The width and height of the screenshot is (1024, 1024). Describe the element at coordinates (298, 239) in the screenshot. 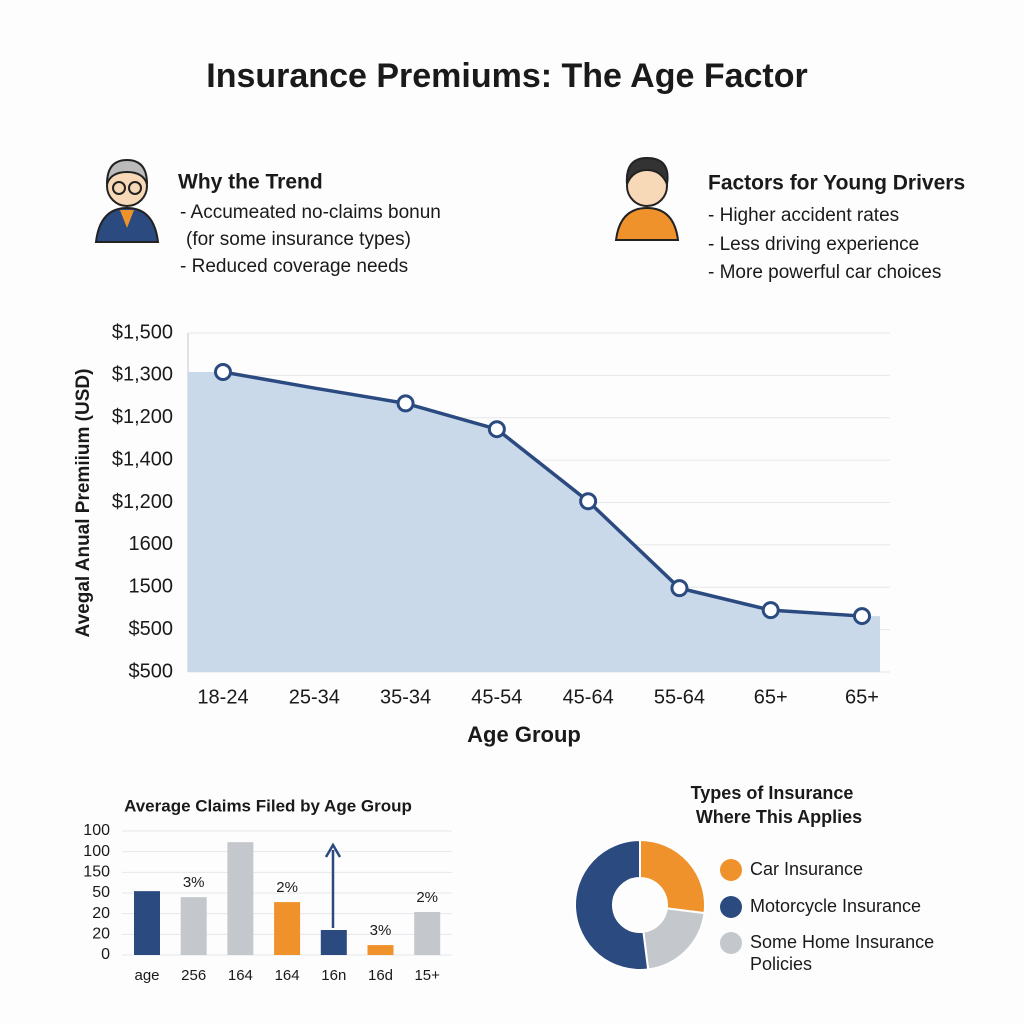

I see `info-item: (for some insurance types)` at that location.